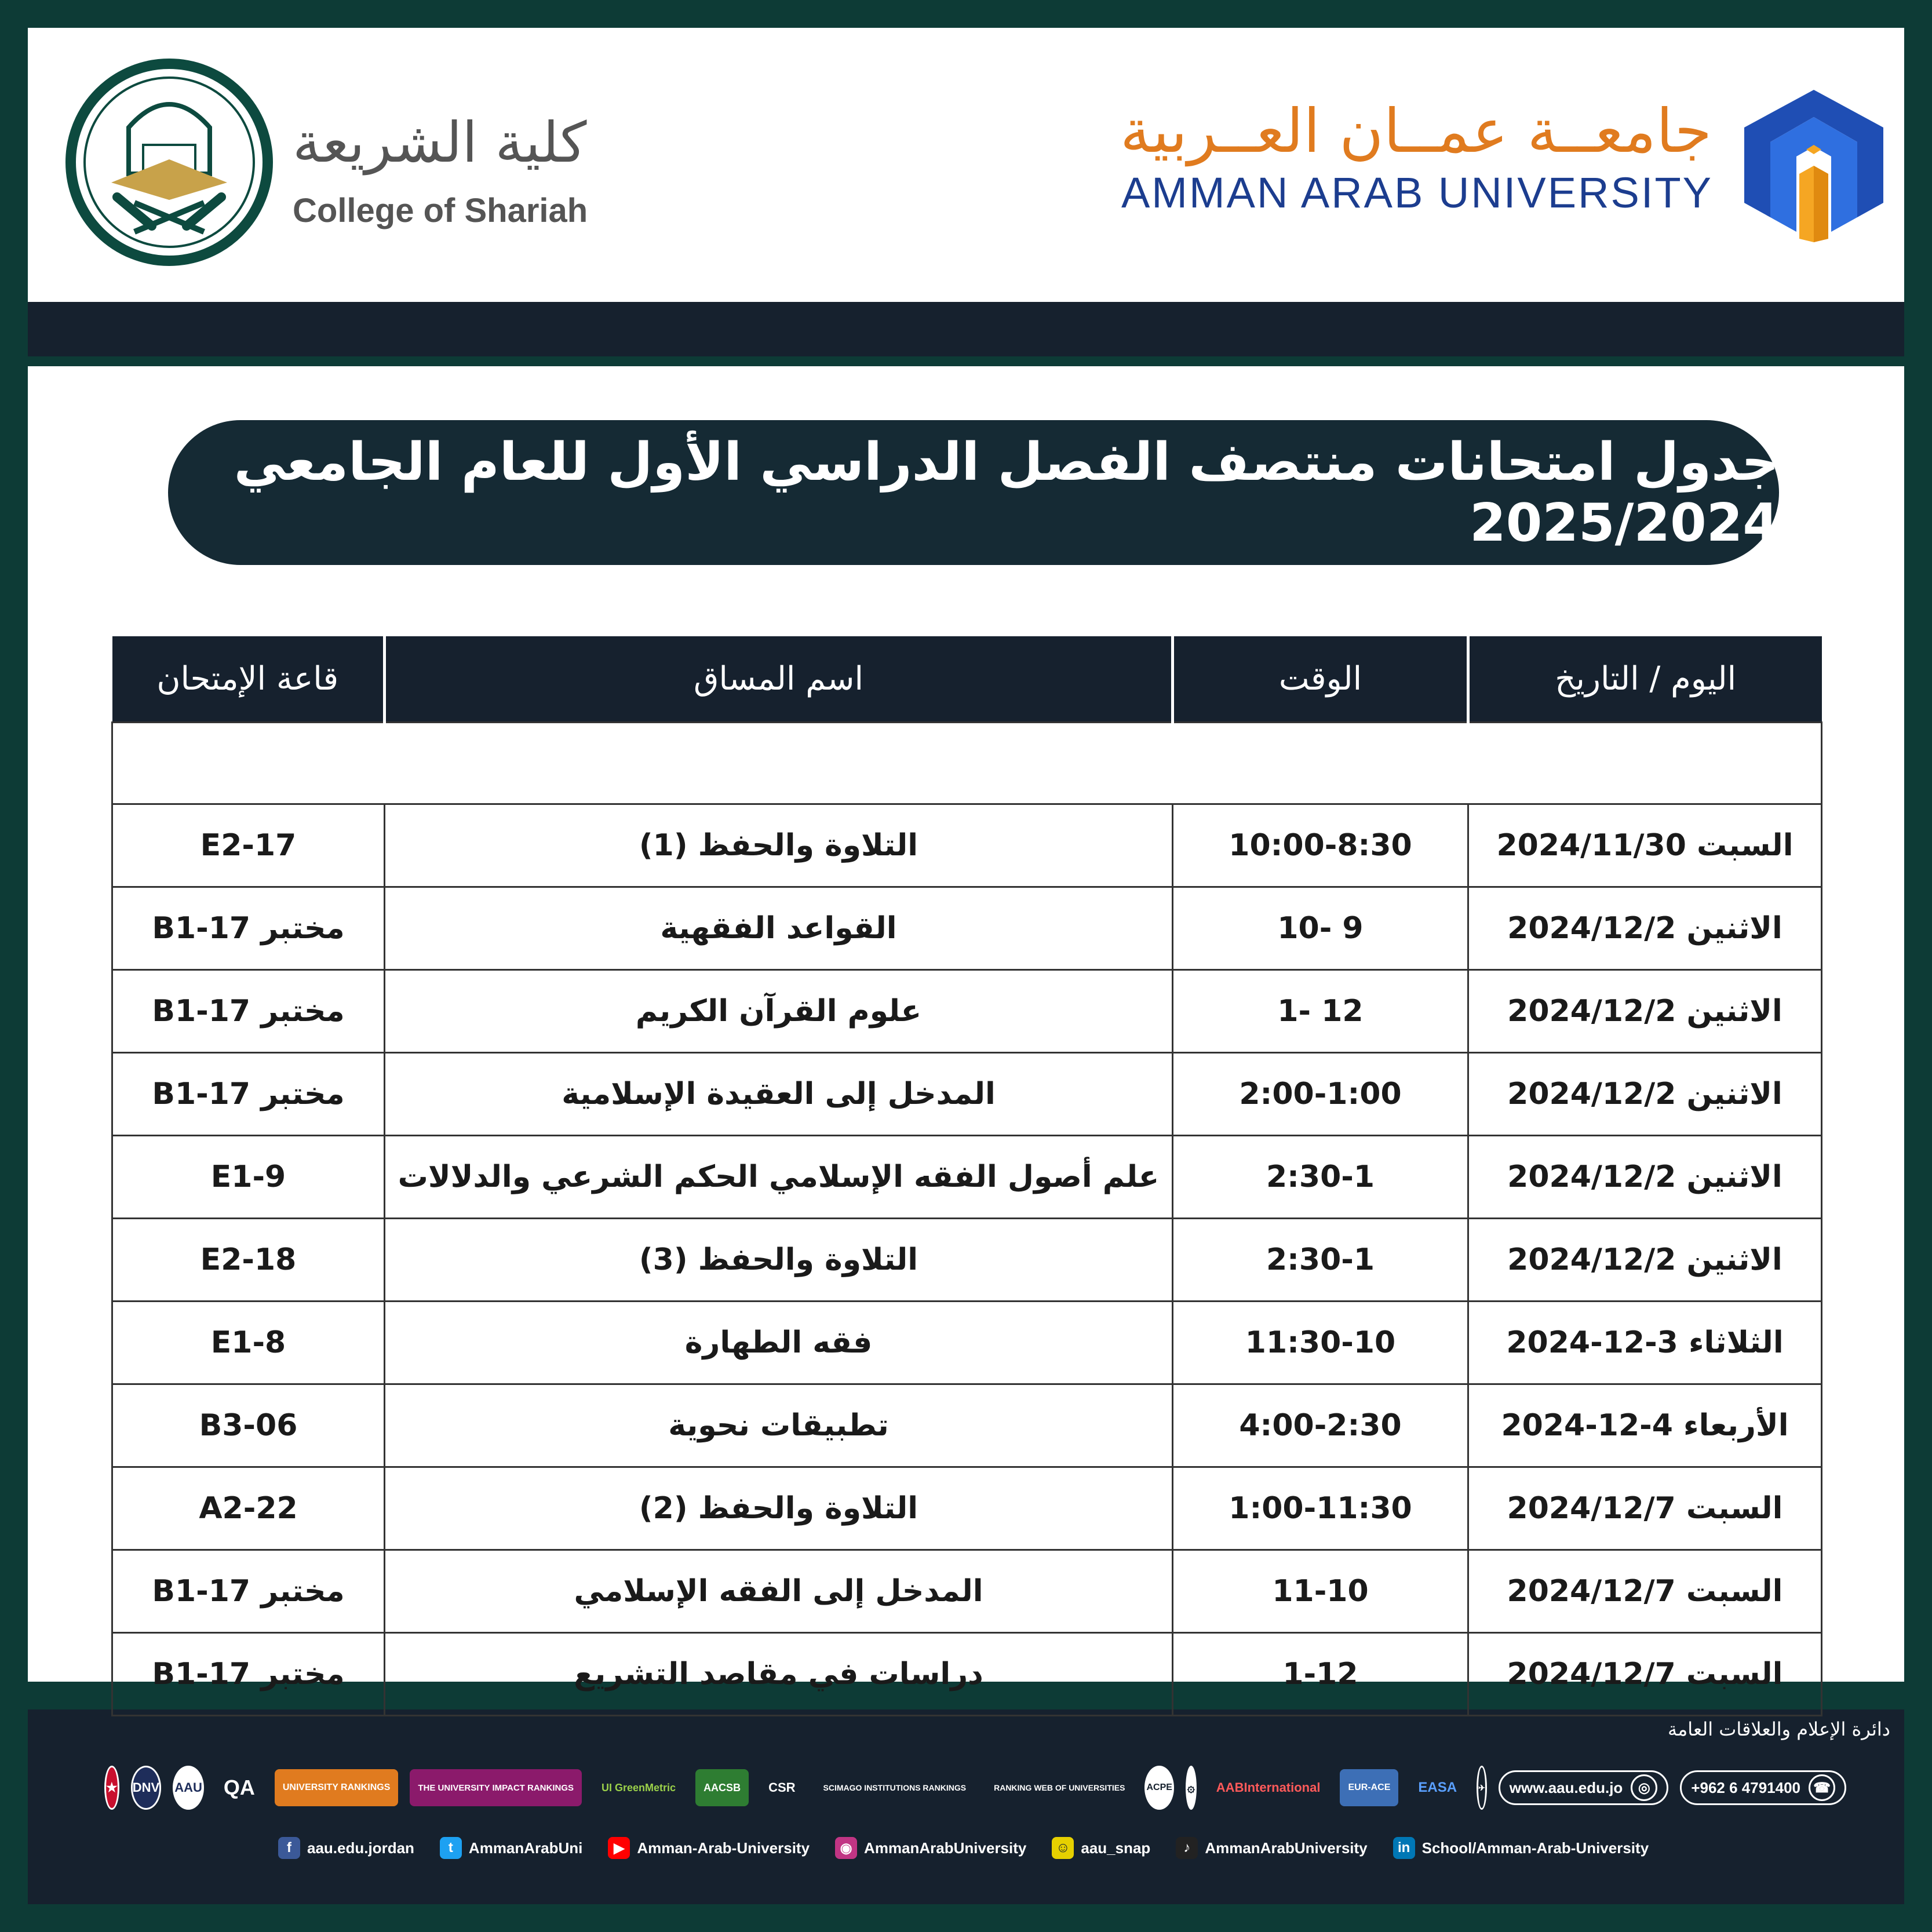 This screenshot has height=1932, width=1932. I want to click on mosque-seal-icon: ۞, so click(1191, 1788).